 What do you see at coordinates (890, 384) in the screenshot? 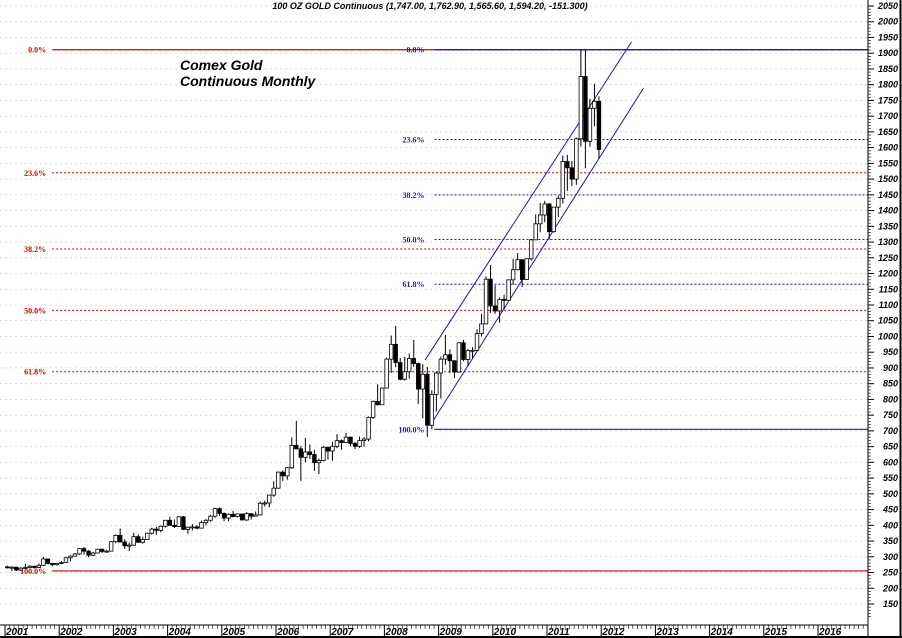
I see `y-tick-label: 850` at bounding box center [890, 384].